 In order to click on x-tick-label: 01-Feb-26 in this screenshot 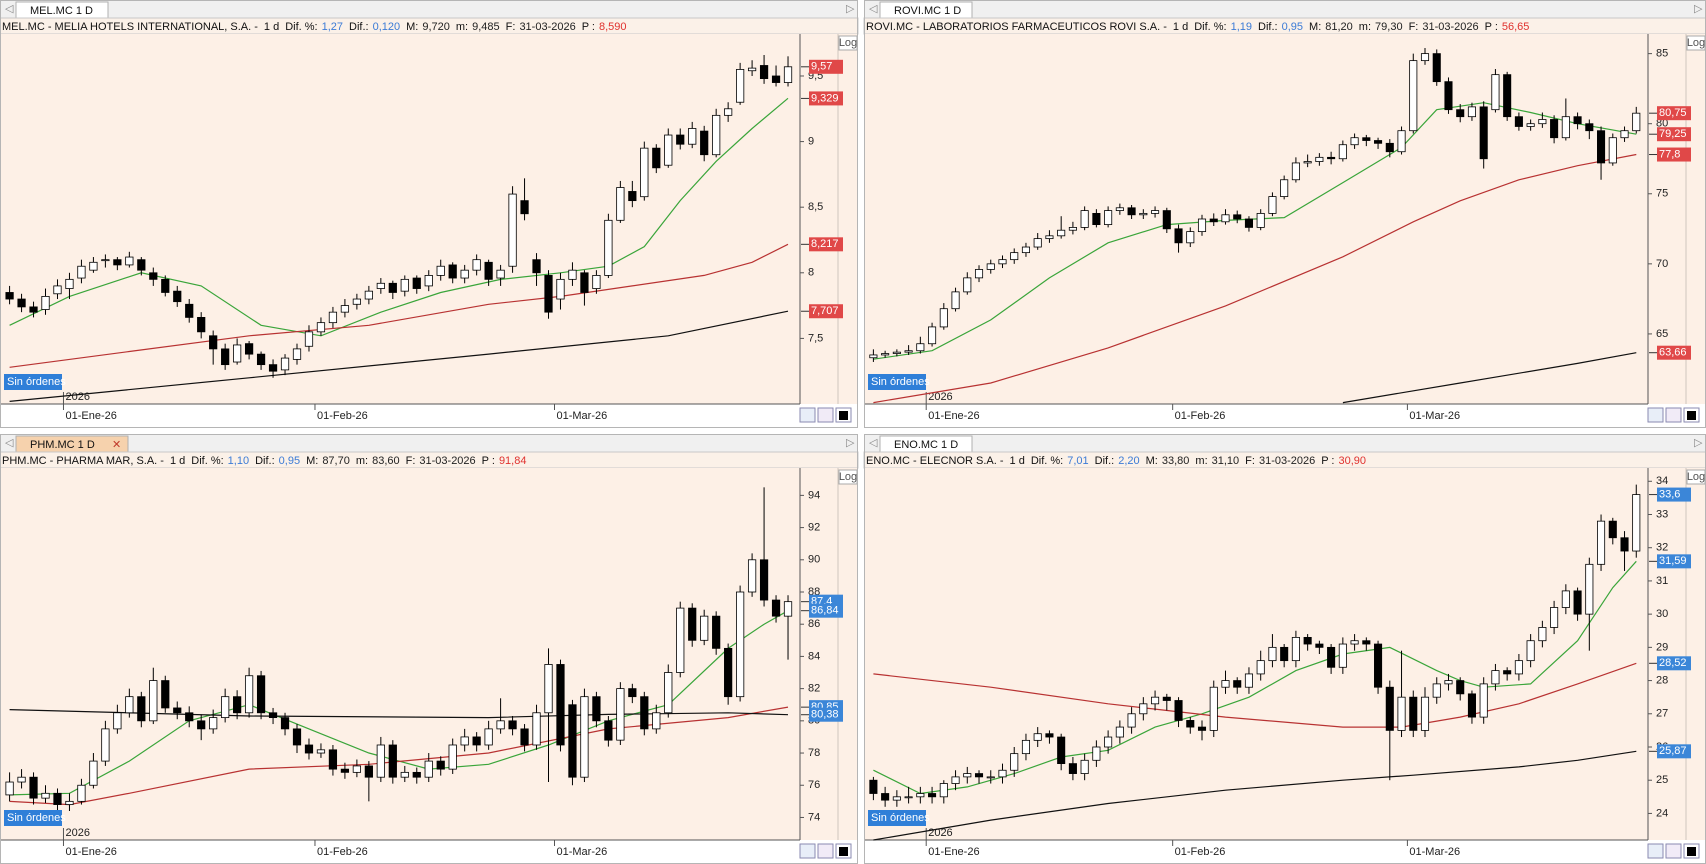, I will do `click(342, 416)`.